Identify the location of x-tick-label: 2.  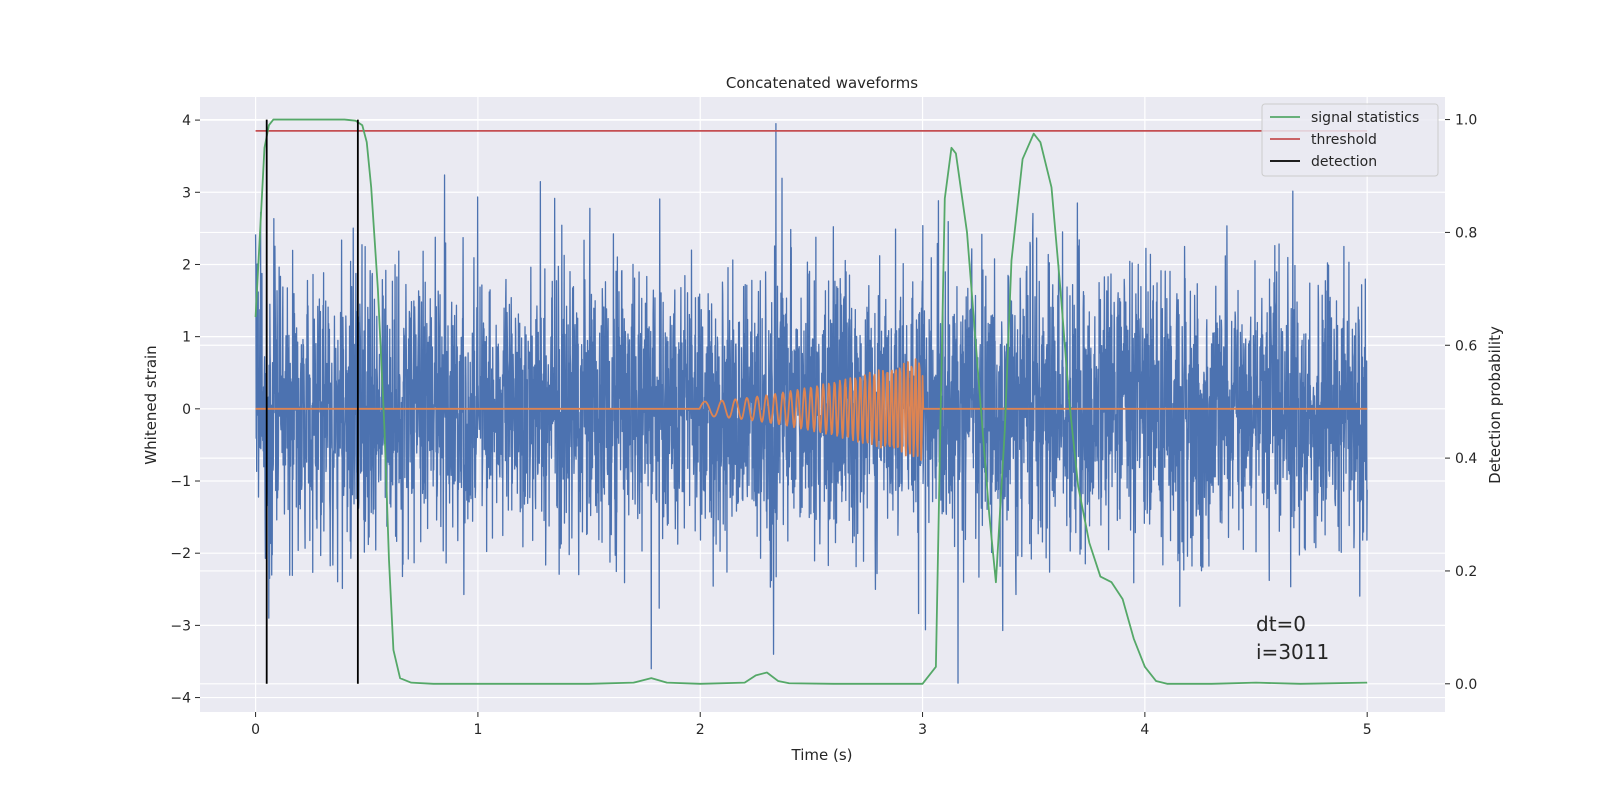
(700, 730).